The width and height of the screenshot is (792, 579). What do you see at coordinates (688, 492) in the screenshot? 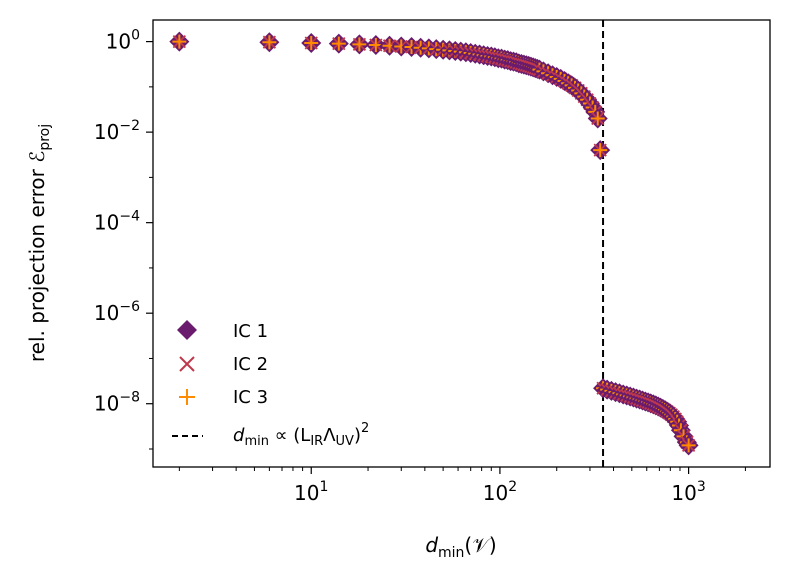
I see `x-tick-label: 10³` at bounding box center [688, 492].